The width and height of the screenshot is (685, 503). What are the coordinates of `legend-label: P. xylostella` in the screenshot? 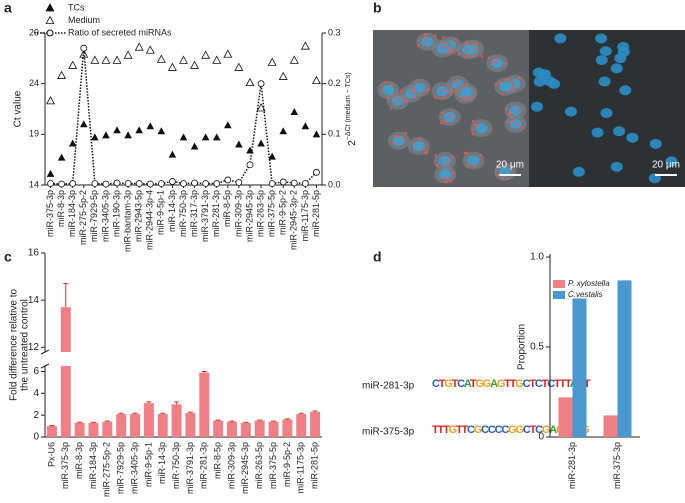 It's located at (589, 283).